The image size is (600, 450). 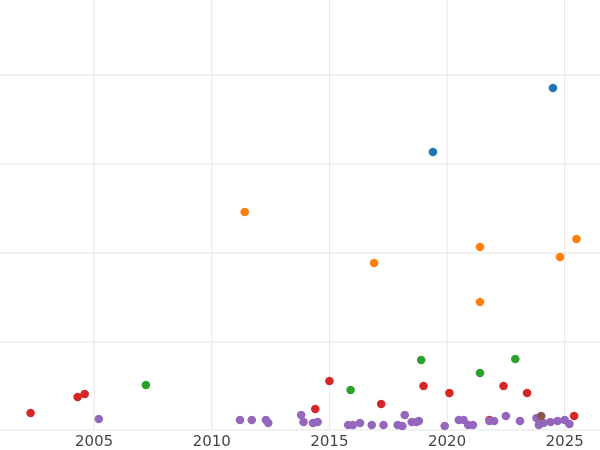 What do you see at coordinates (565, 441) in the screenshot?
I see `x-tick-label: 2025` at bounding box center [565, 441].